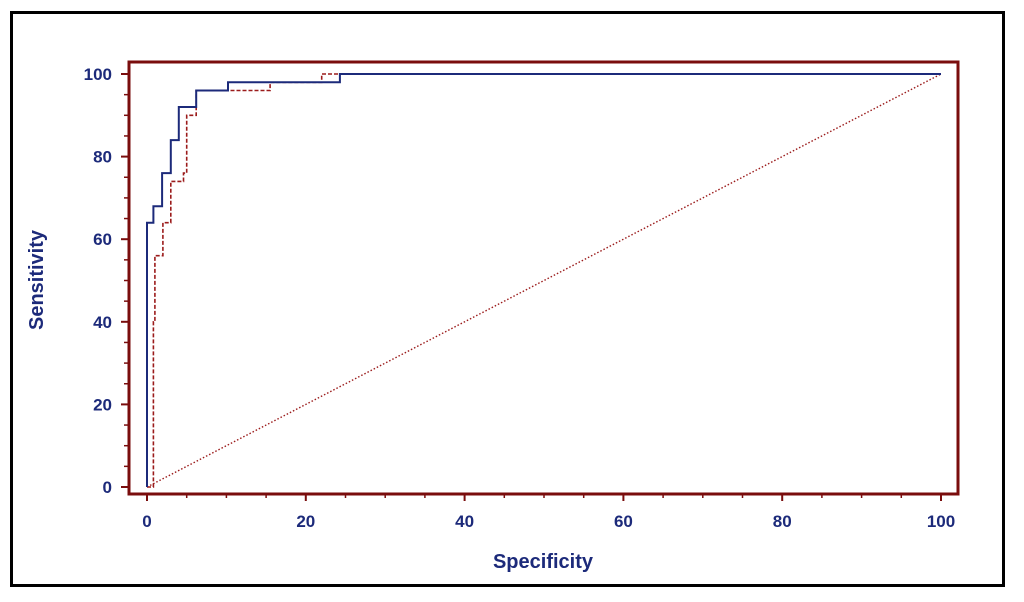  Describe the element at coordinates (782, 521) in the screenshot. I see `x-tick-label: 80` at that location.